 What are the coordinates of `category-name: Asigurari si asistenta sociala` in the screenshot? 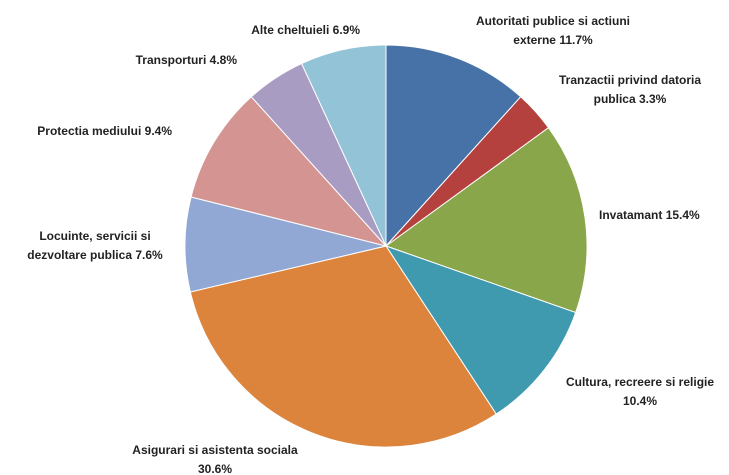 It's located at (215, 450).